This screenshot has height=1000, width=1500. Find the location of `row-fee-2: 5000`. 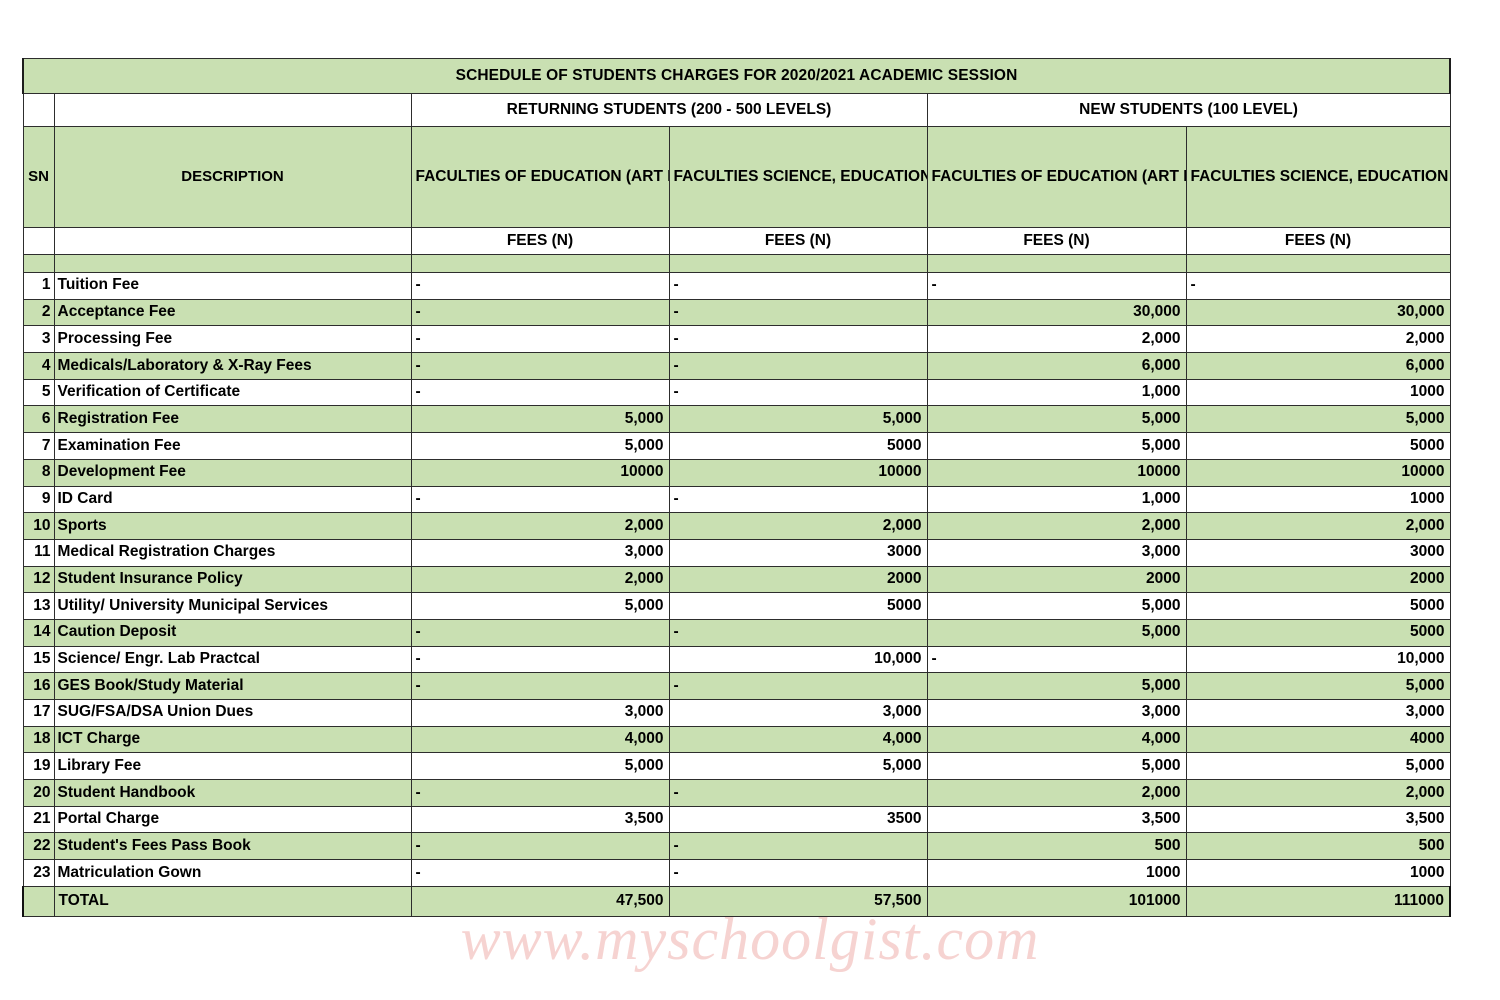

row-fee-2: 5000 is located at coordinates (798, 446).